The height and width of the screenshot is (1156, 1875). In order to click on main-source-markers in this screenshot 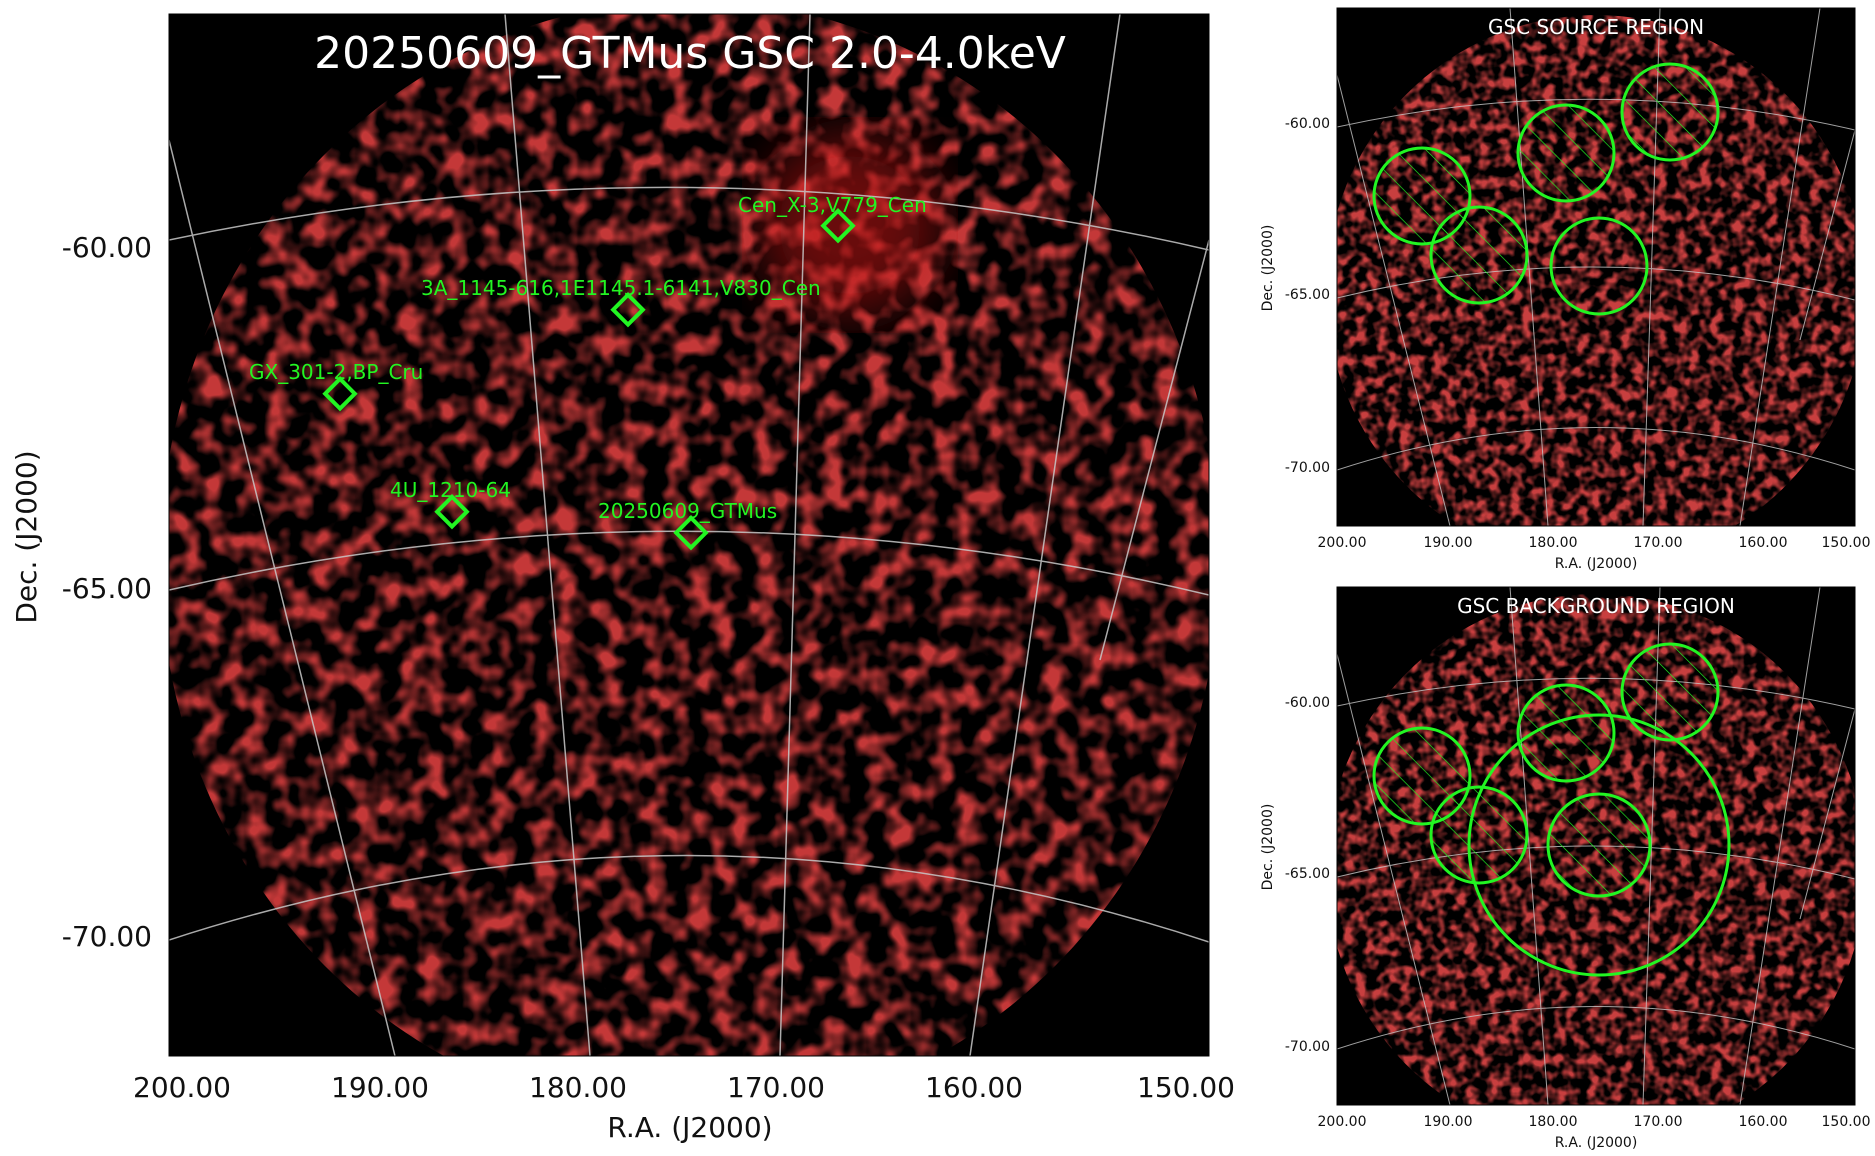, I will do `click(589, 379)`.